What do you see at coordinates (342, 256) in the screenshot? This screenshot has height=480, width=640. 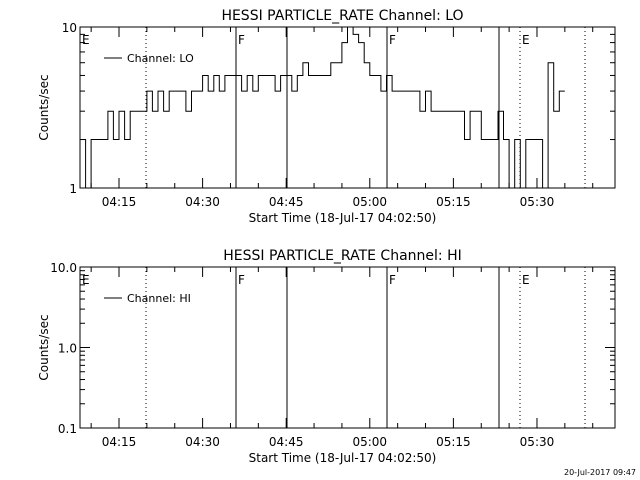 I see `chart-title: HESSI PARTICLE_RATE Channel: HI` at bounding box center [342, 256].